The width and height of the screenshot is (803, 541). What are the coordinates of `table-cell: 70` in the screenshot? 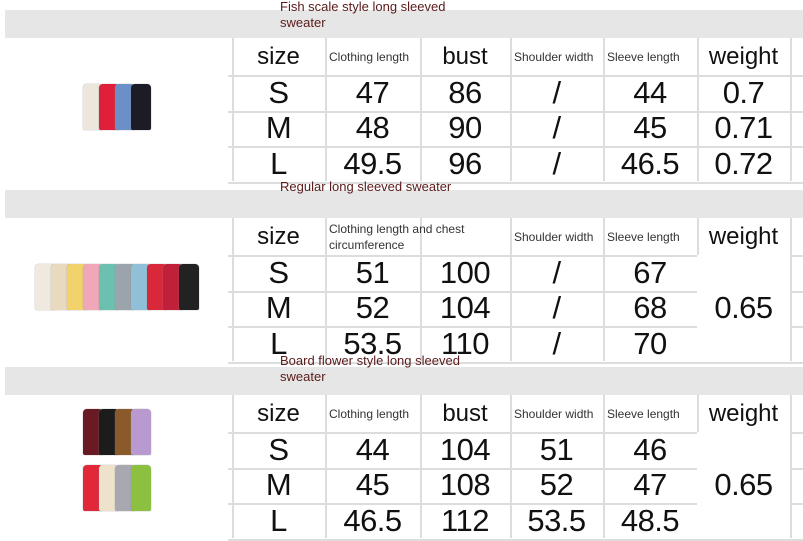 It's located at (650, 343).